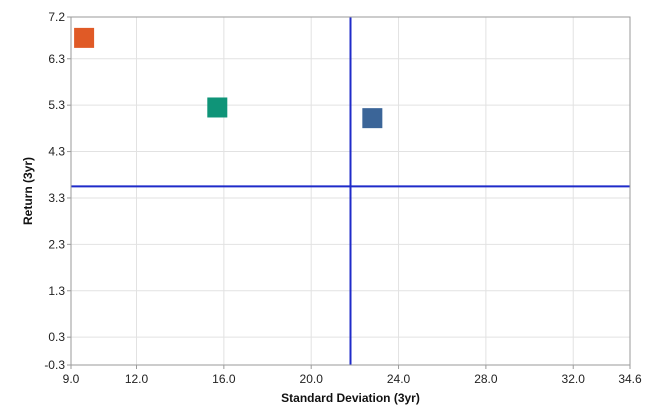 Image resolution: width=648 pixels, height=407 pixels. I want to click on x-tick-label: 28.0, so click(486, 379).